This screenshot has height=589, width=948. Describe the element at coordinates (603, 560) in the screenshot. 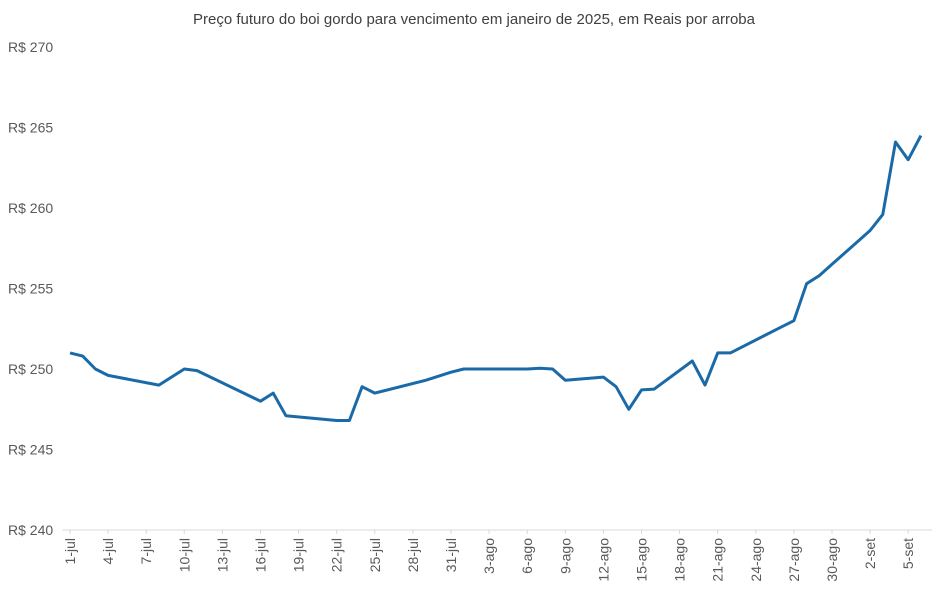

I see `x-tick-label: 12-ago` at that location.